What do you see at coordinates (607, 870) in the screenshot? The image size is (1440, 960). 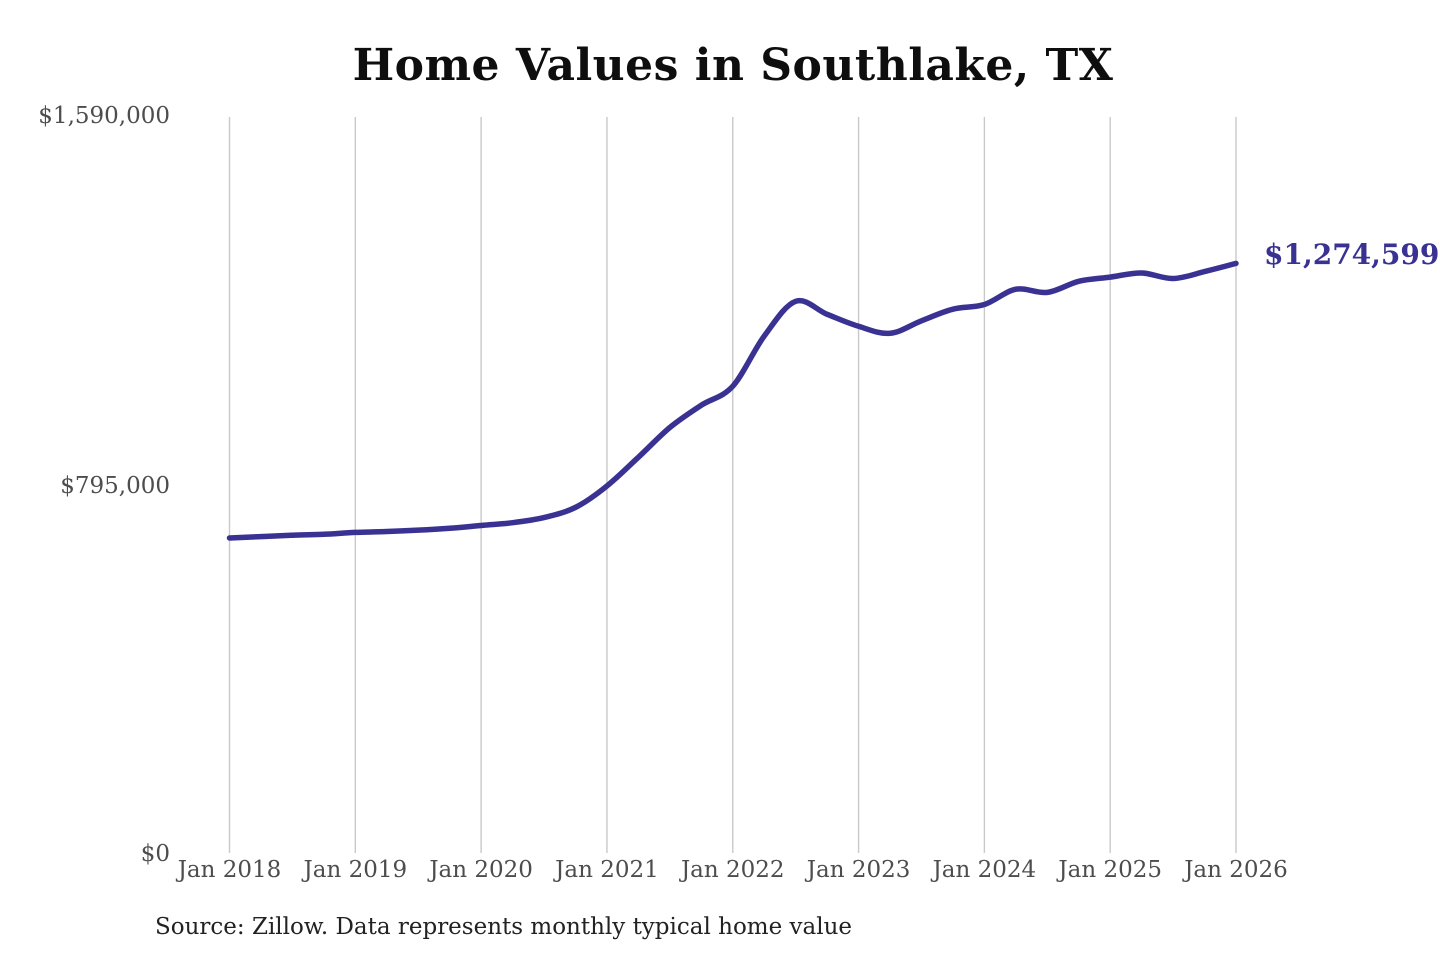 I see `x-tick-jan-2021: Jan 2021` at bounding box center [607, 870].